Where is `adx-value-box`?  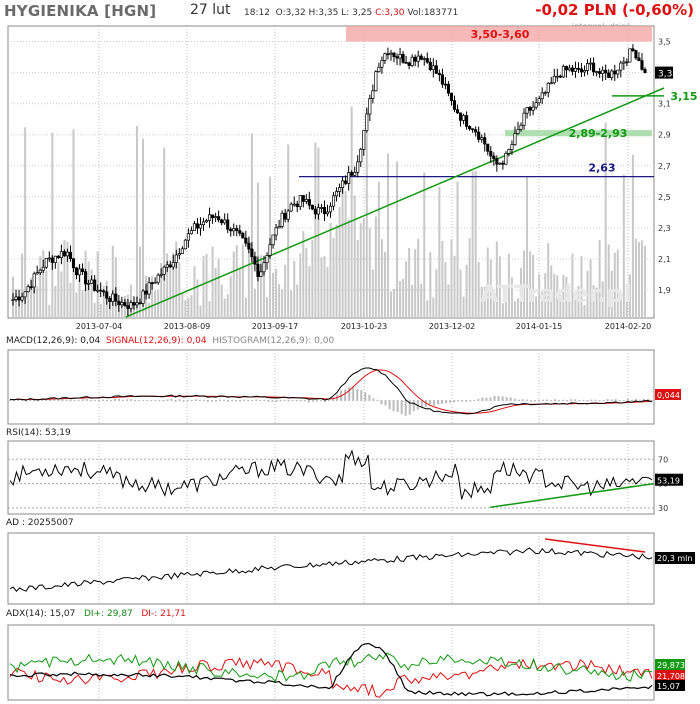
adx-value-box is located at coordinates (670, 675).